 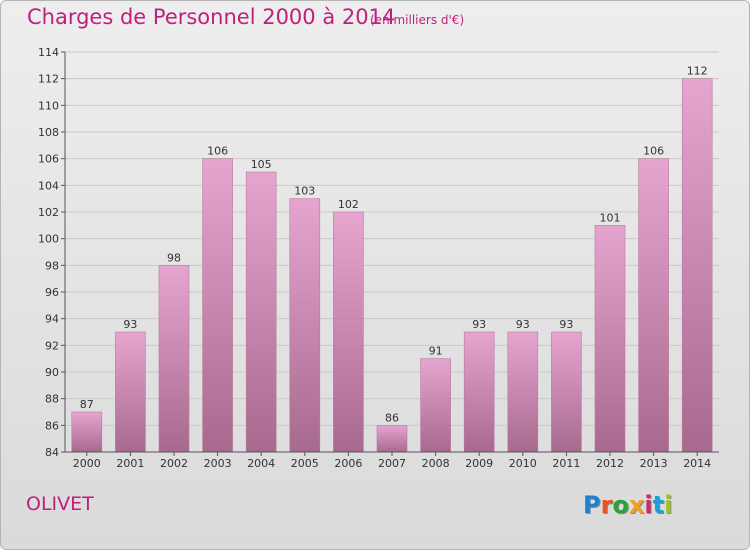 I want to click on bar-value-label: 86, so click(x=392, y=417).